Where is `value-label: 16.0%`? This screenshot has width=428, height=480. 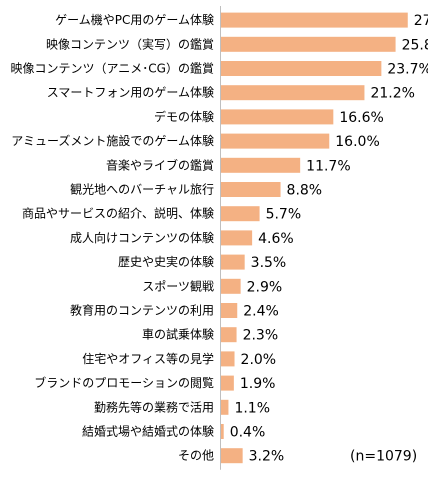
value-label: 16.0% is located at coordinates (357, 142).